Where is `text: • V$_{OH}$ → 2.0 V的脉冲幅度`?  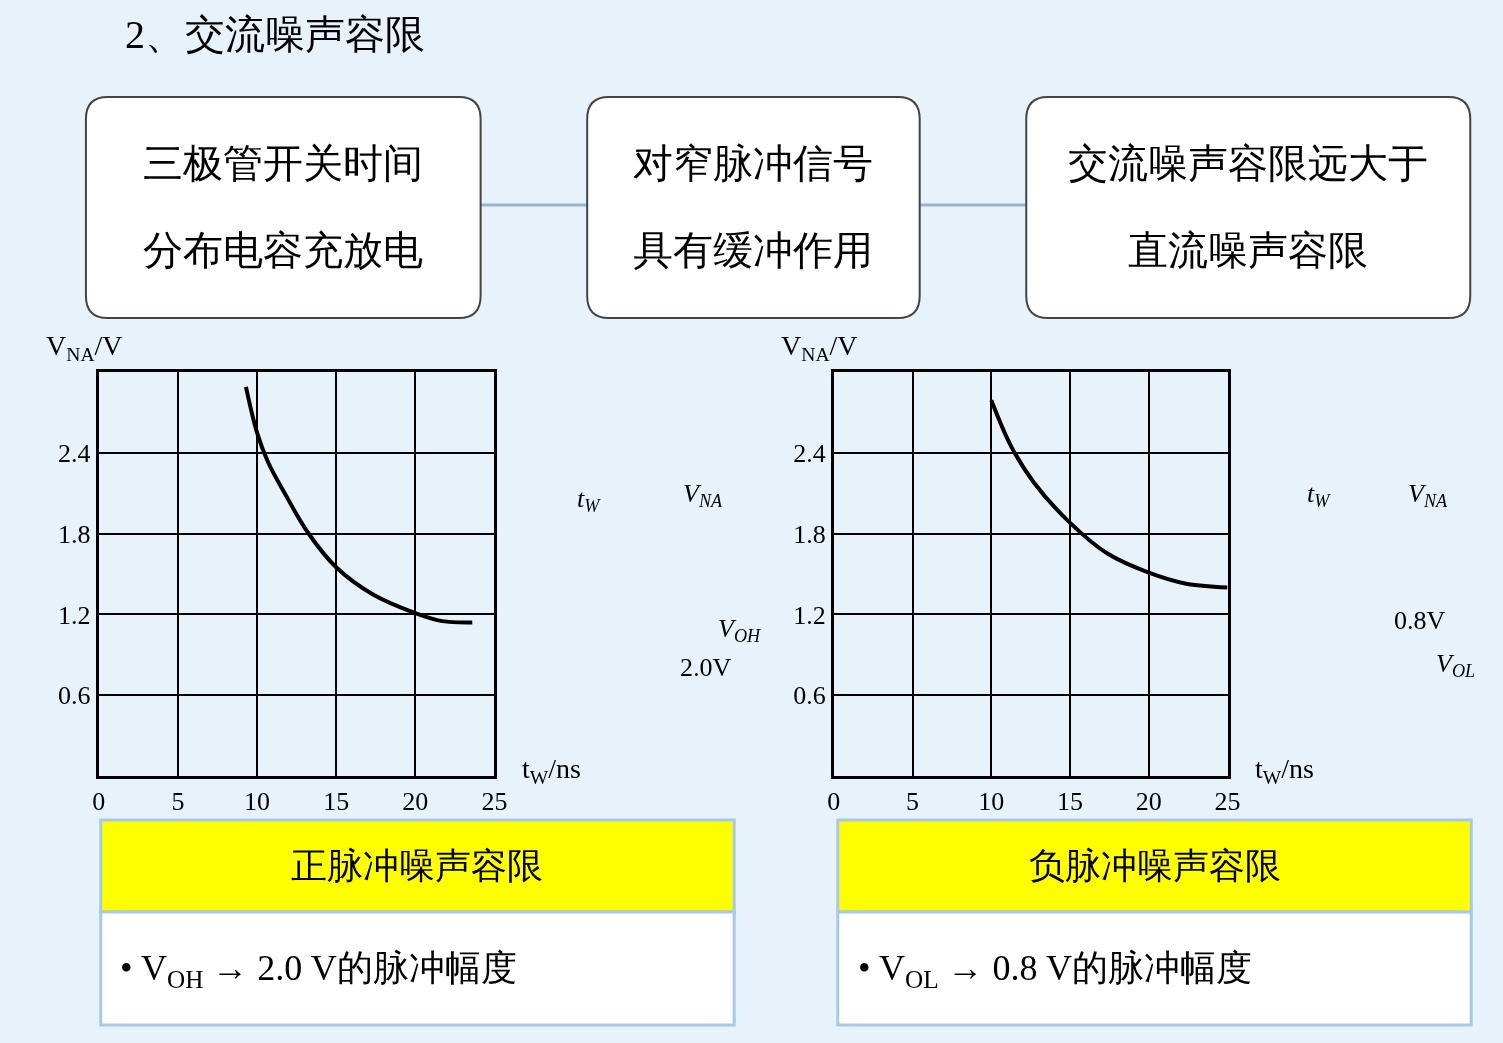
text: • V$_{OH}$ → 2.0 V的脉冲幅度 is located at coordinates (318, 970).